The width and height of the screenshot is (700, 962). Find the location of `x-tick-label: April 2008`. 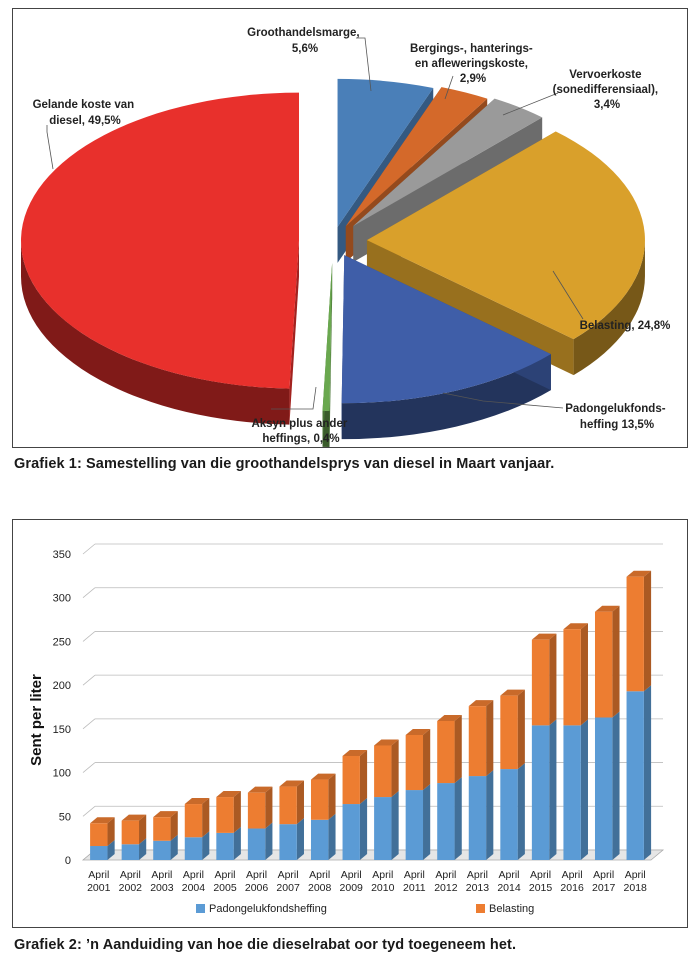

x-tick-label: April 2008 is located at coordinates (320, 881).